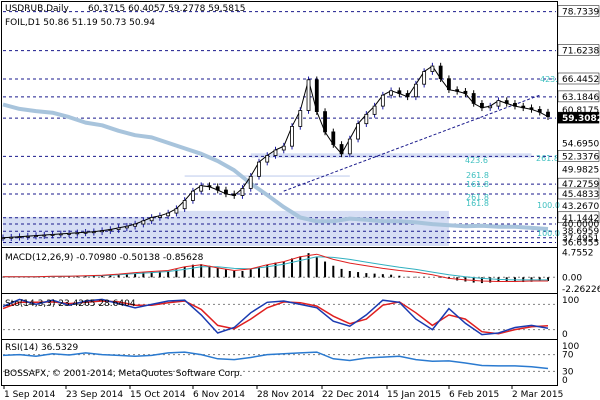 The image size is (600, 400). I want to click on fib-label: 423.6, so click(476, 160).